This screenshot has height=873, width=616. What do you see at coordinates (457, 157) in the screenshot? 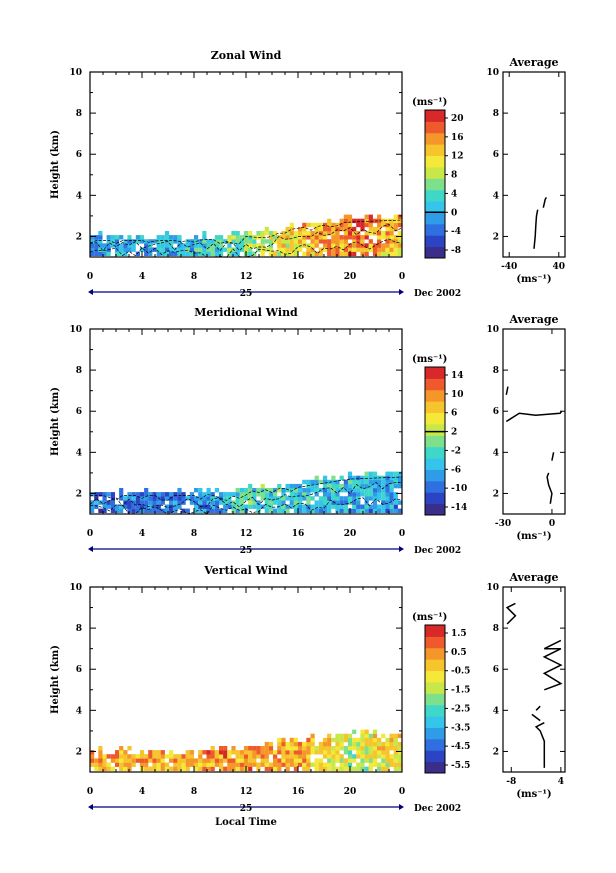
I see `colorbar-tick-label: 12` at bounding box center [457, 157].